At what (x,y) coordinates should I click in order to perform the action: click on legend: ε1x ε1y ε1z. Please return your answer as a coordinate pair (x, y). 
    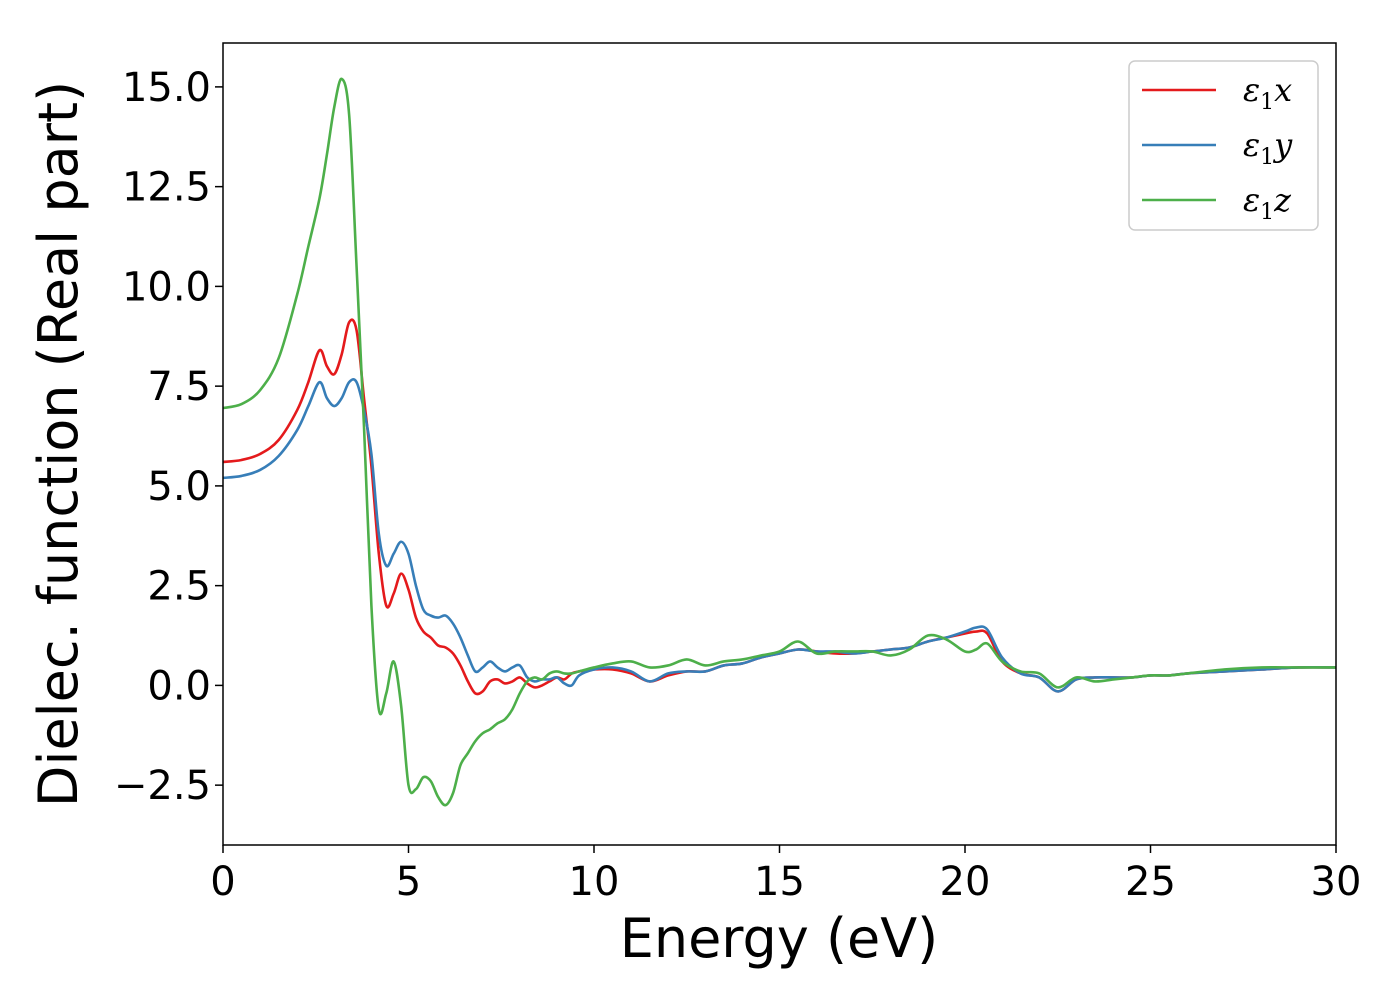
    Looking at the image, I should click on (1223, 145).